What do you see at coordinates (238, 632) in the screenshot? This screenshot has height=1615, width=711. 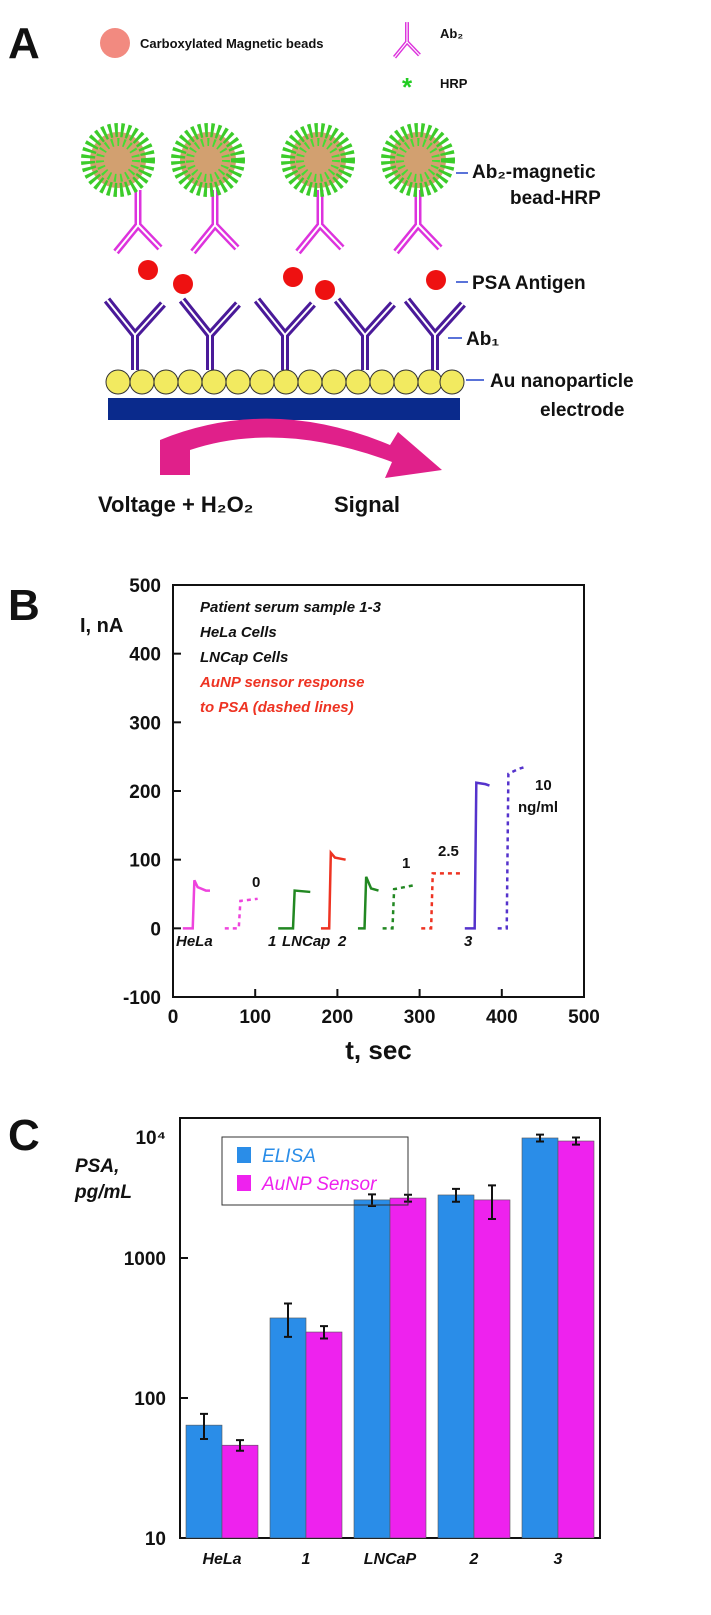 I see `annotation: HeLa Cells` at bounding box center [238, 632].